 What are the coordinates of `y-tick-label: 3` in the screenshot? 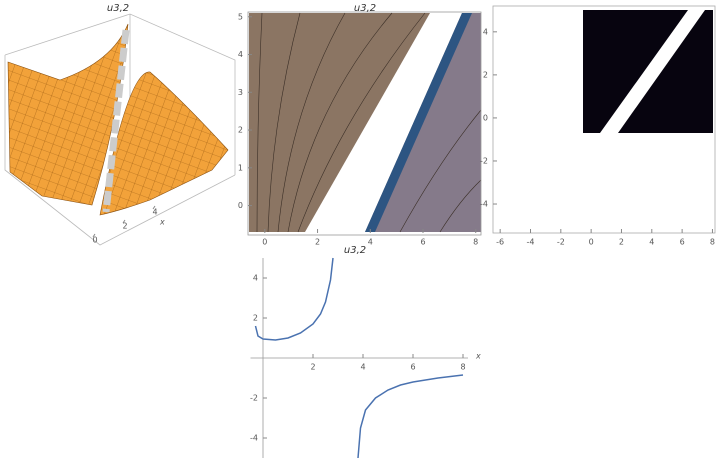 It's located at (240, 92).